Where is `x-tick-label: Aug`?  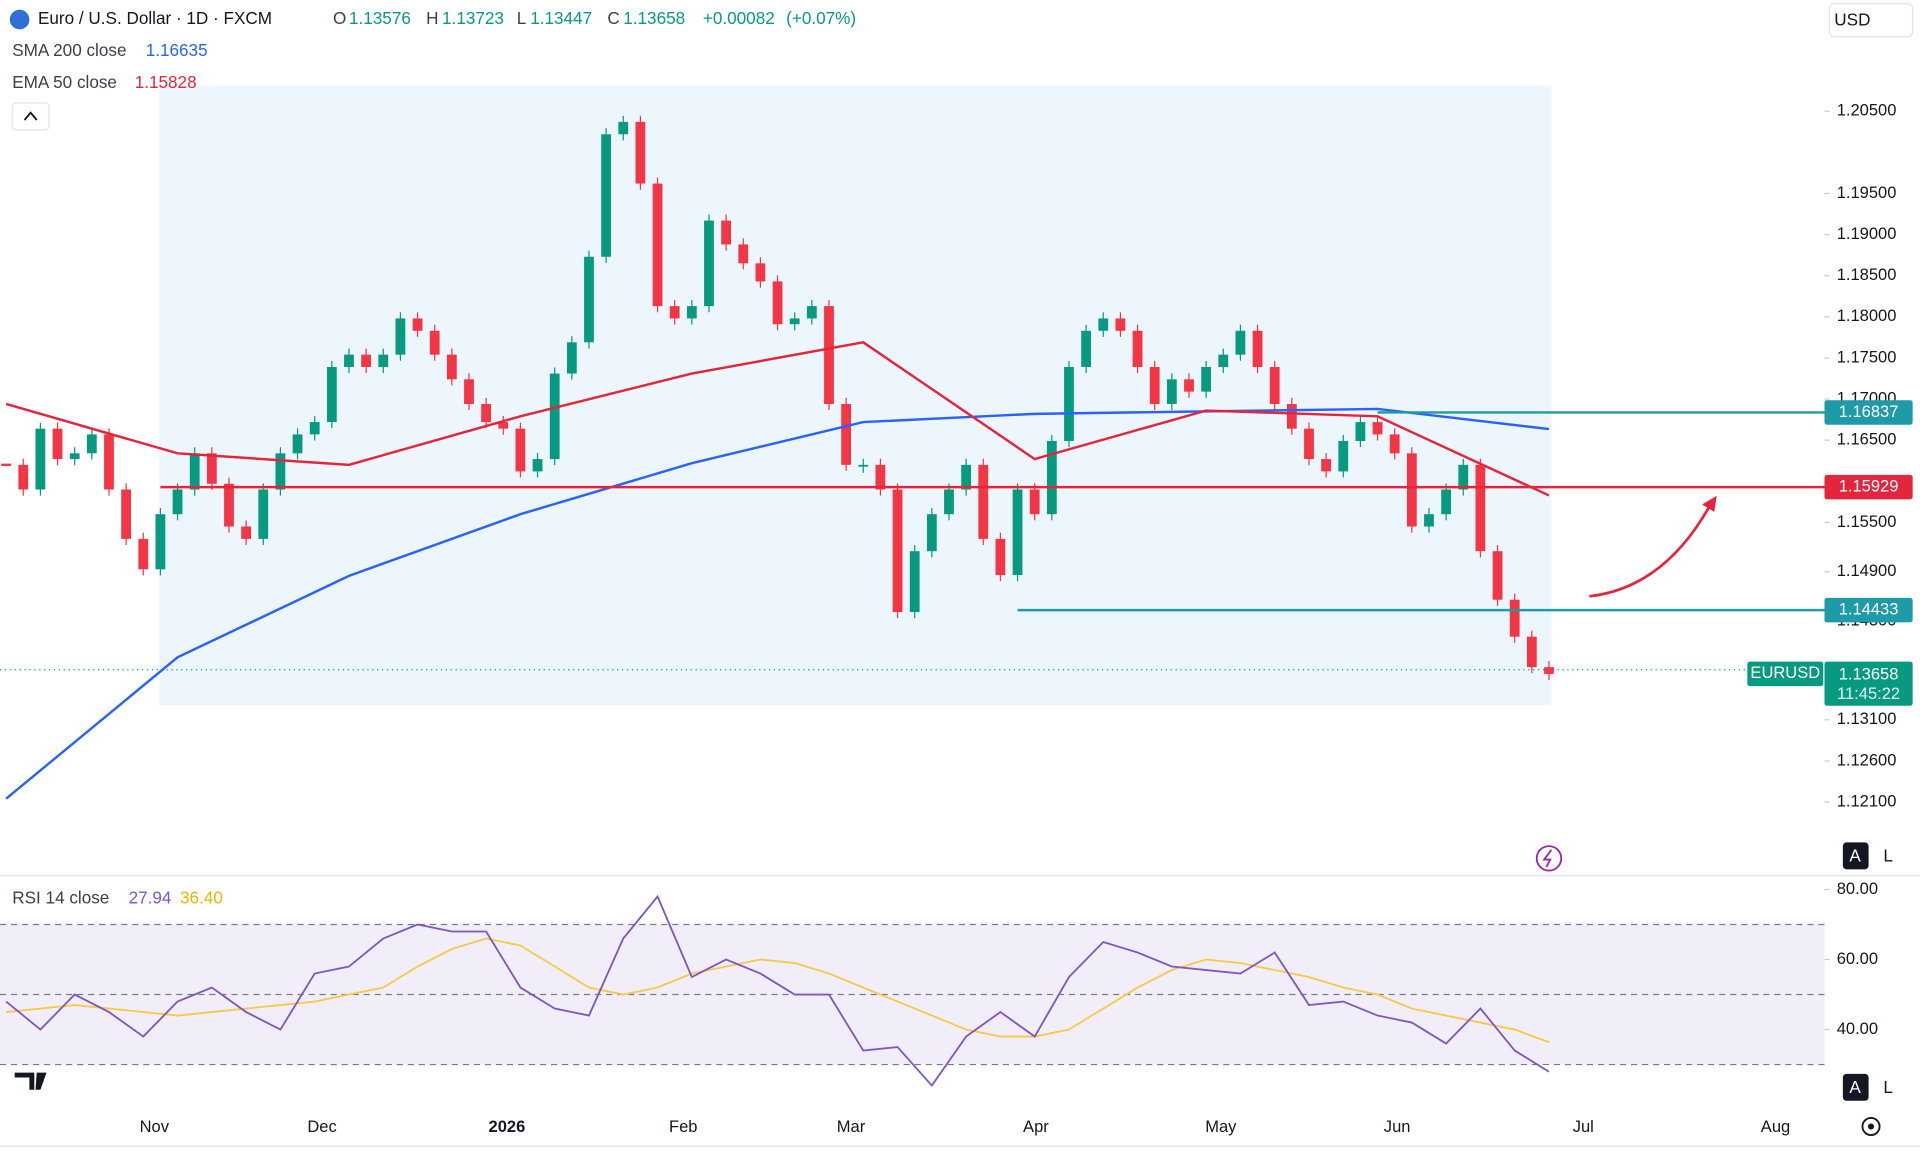
x-tick-label: Aug is located at coordinates (1775, 1126).